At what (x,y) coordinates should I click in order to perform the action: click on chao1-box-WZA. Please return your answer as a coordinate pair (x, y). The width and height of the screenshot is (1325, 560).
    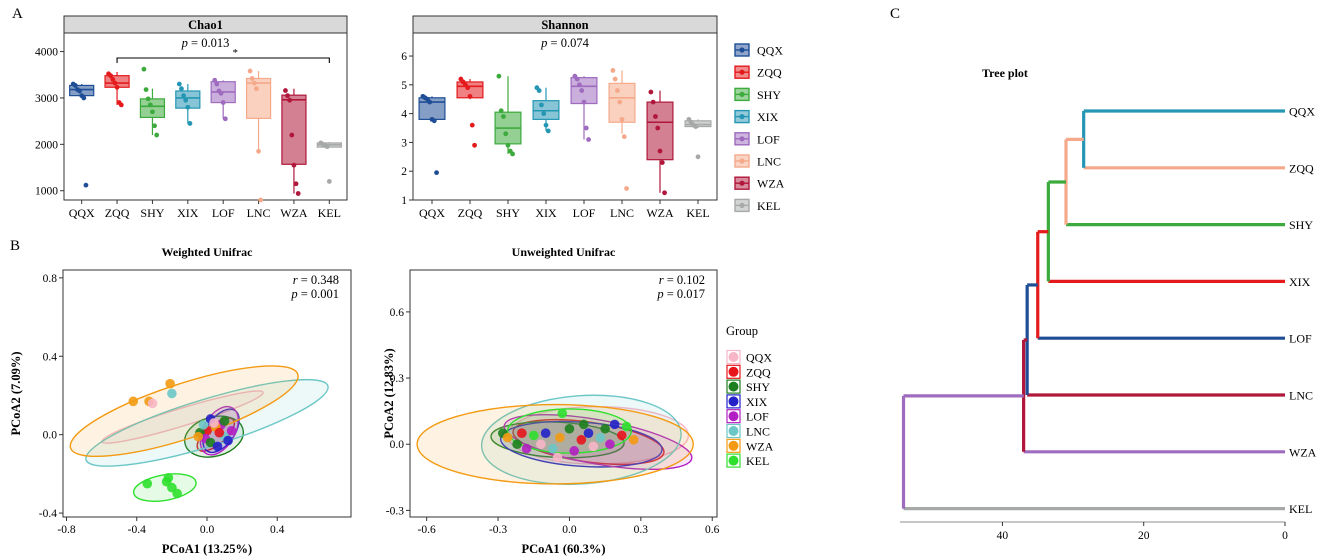
    Looking at the image, I should click on (294, 129).